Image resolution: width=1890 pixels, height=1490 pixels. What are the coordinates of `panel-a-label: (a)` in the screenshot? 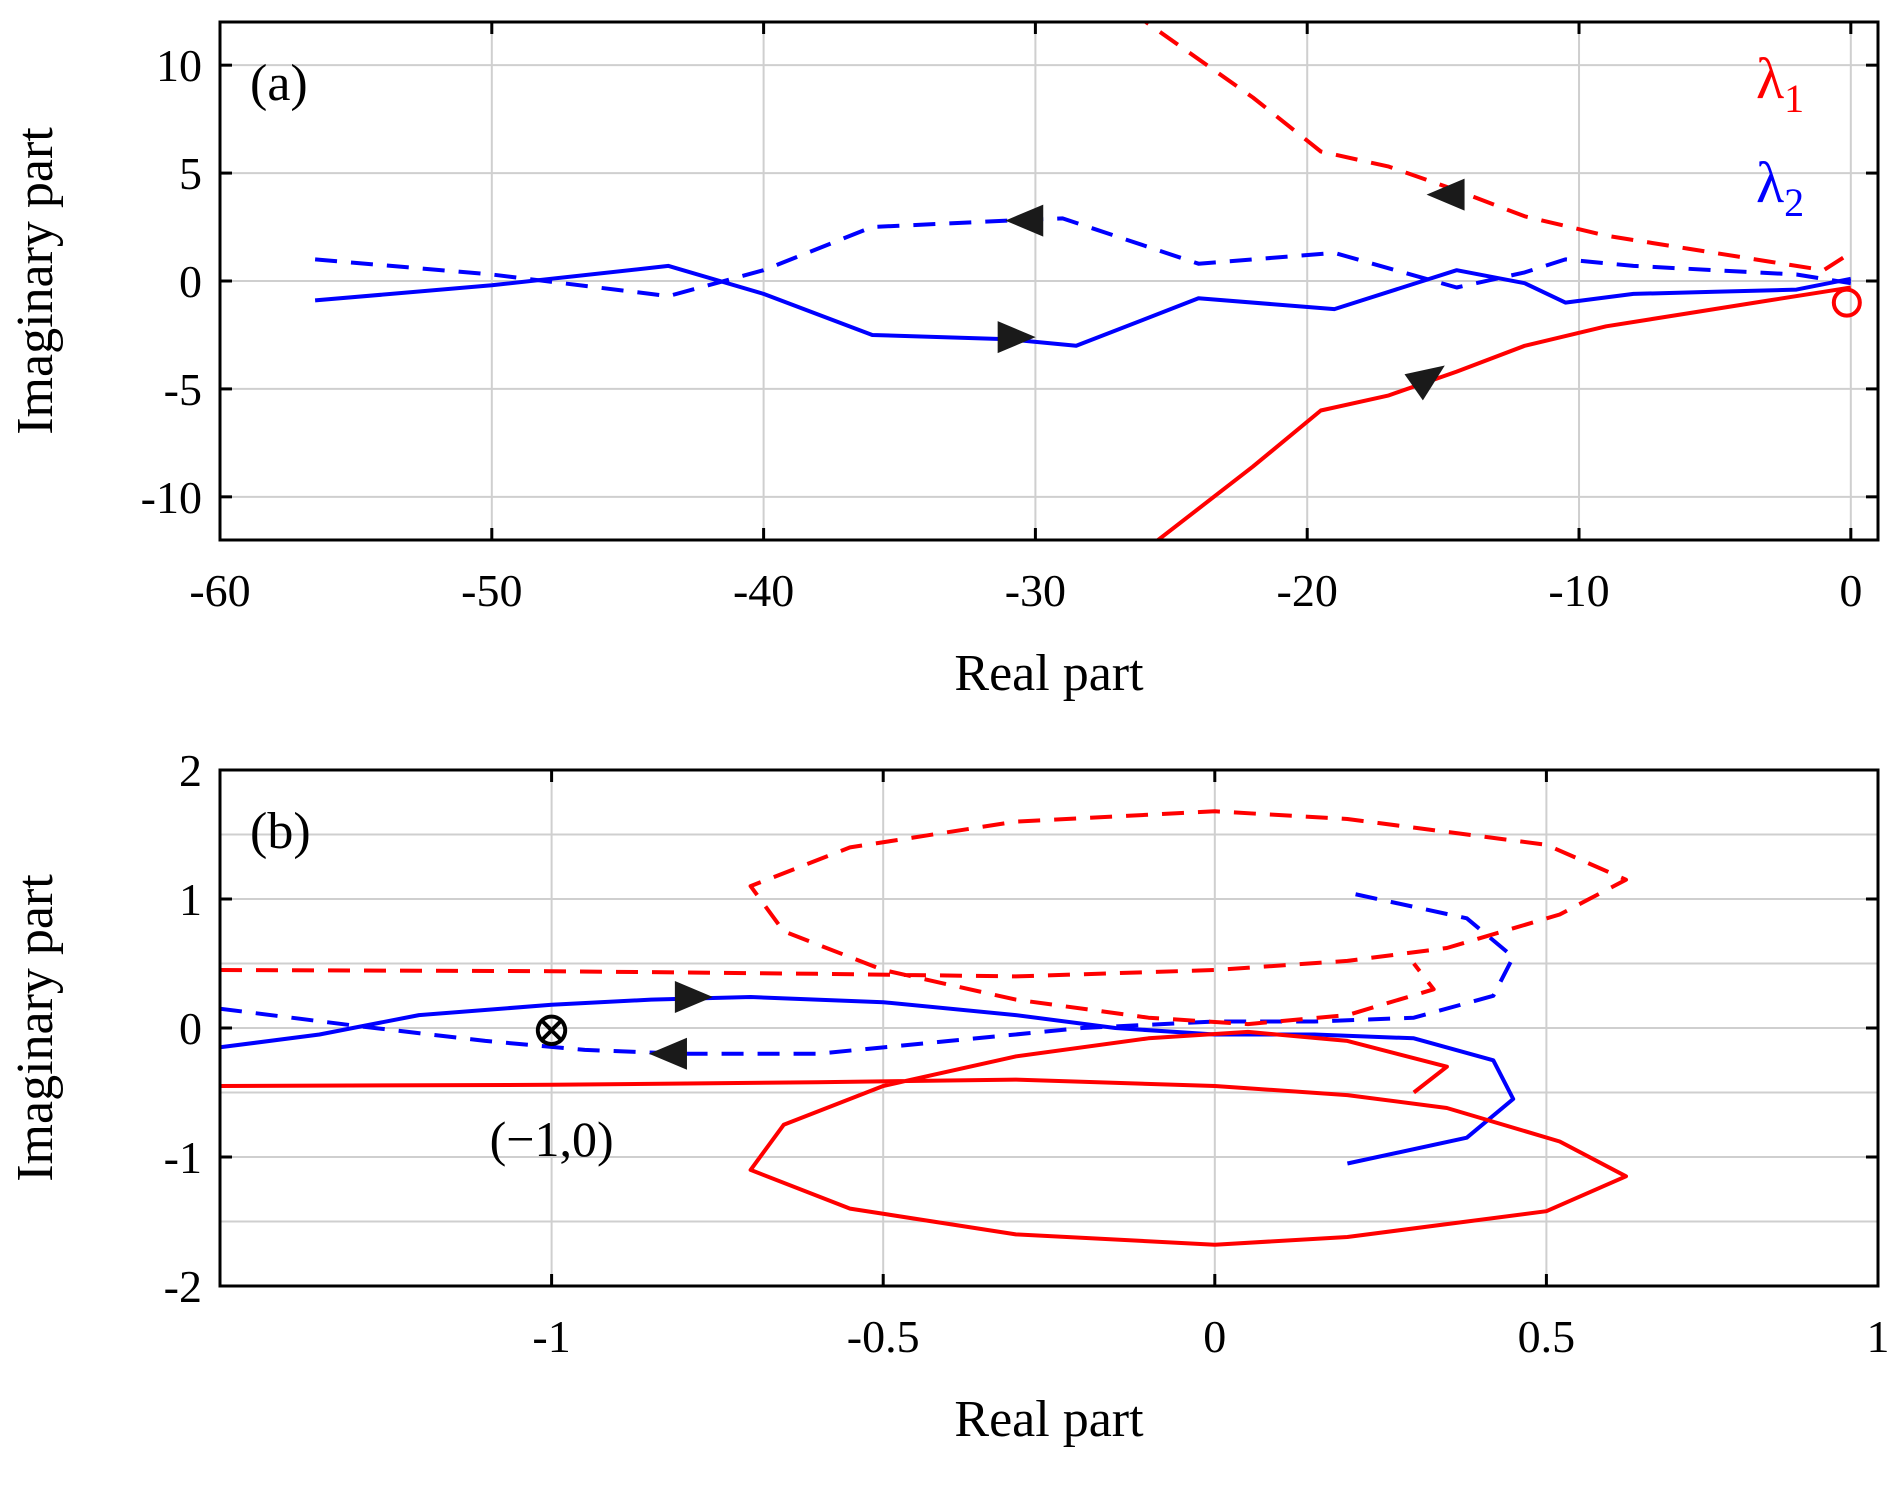 It's located at (279, 83).